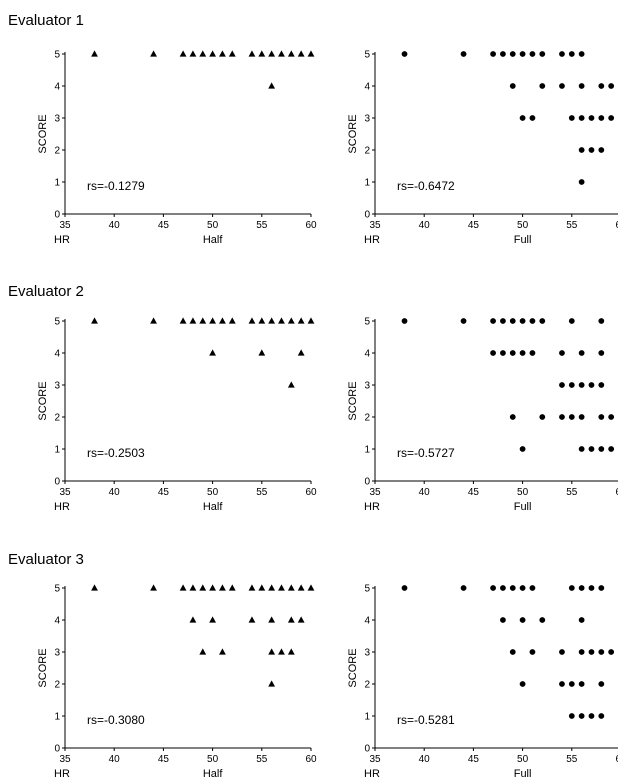 The image size is (618, 783). Describe the element at coordinates (115, 225) in the screenshot. I see `panel-1-x-tick-label: 40` at that location.